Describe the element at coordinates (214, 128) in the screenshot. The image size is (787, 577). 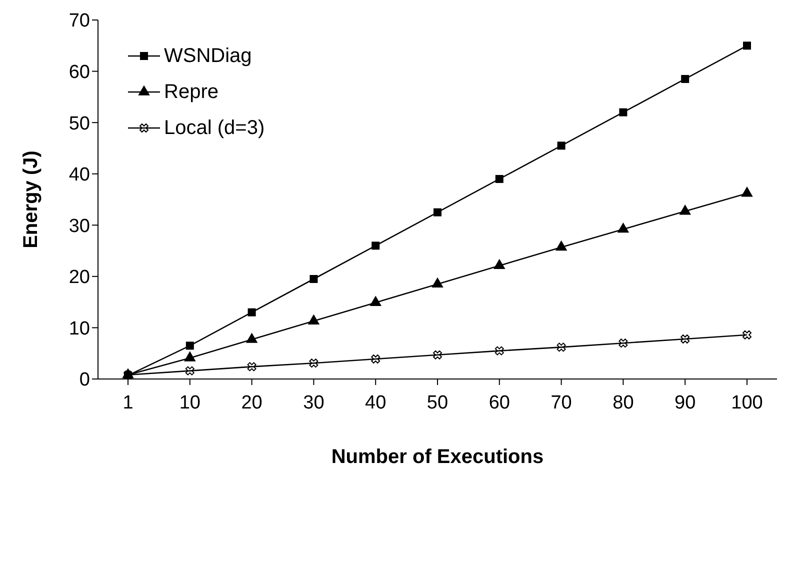
I see `legend-label: Local (d=3)` at that location.